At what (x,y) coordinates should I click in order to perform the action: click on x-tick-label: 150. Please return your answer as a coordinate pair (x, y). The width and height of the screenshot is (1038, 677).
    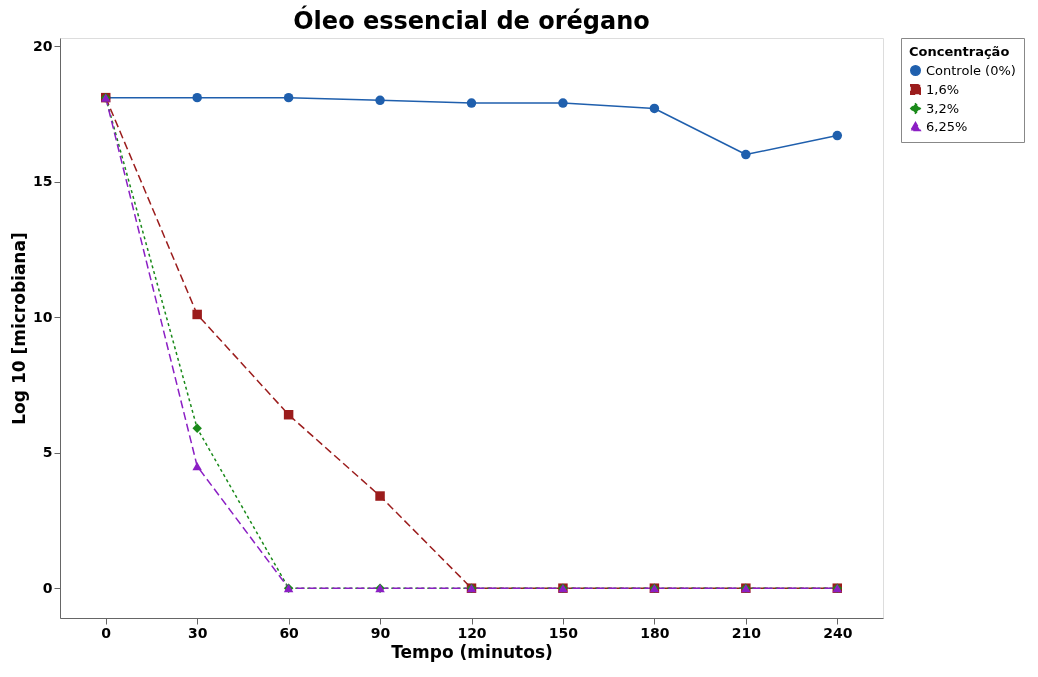
    Looking at the image, I should click on (563, 632).